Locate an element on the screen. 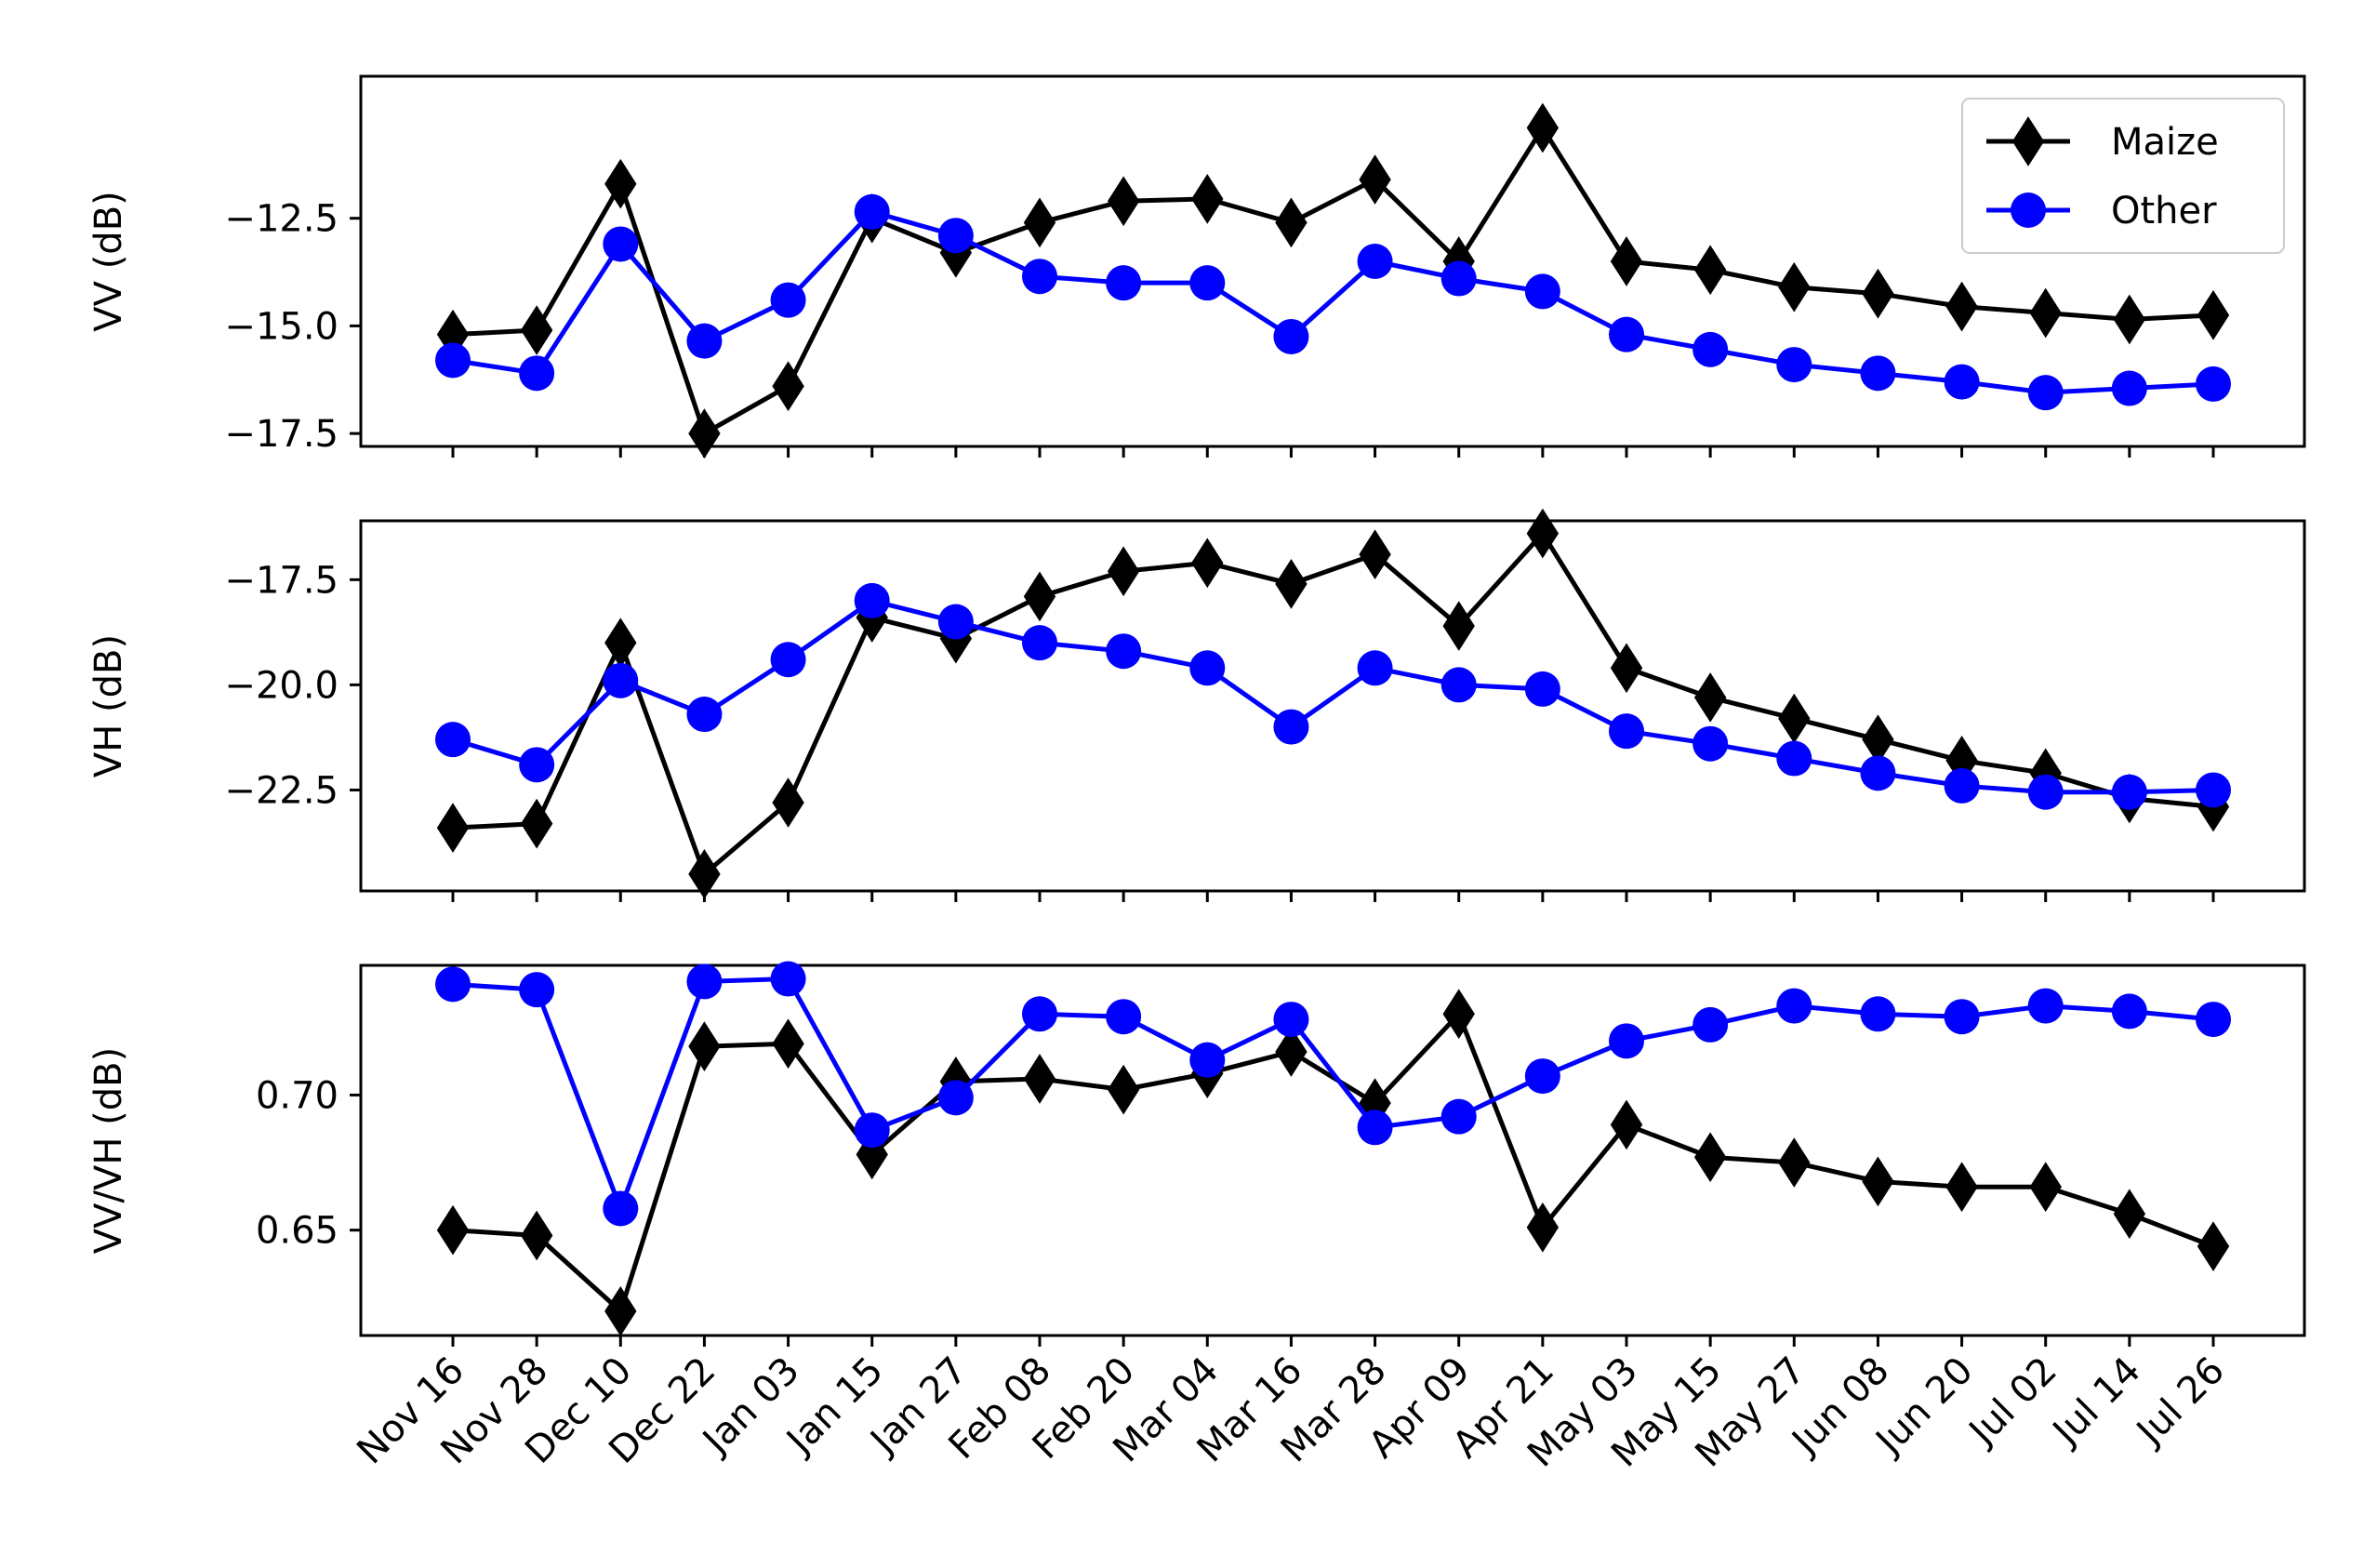 The height and width of the screenshot is (1568, 2363). series-other-vv-vh-db is located at coordinates (1333, 1094).